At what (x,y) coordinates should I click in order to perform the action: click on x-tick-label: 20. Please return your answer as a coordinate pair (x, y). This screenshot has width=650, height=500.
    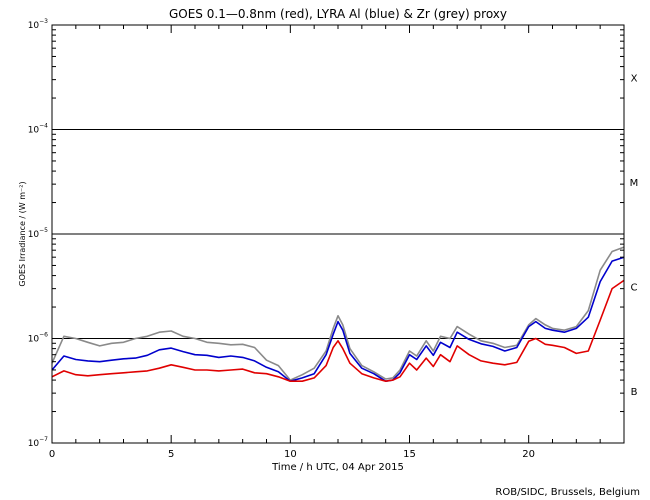
    Looking at the image, I should click on (528, 454).